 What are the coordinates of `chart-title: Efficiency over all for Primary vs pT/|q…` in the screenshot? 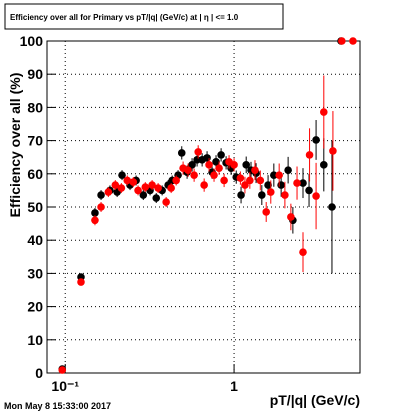 It's located at (124, 17).